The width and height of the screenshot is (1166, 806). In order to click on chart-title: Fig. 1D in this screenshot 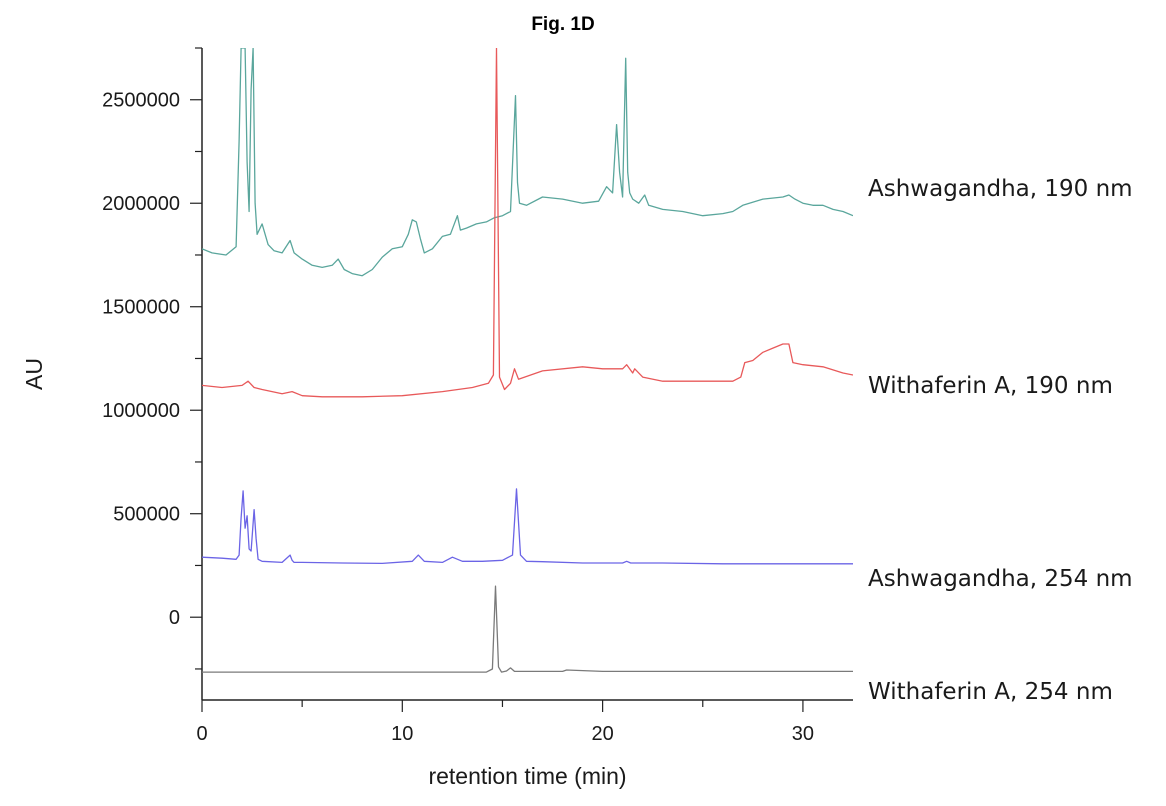, I will do `click(562, 24)`.